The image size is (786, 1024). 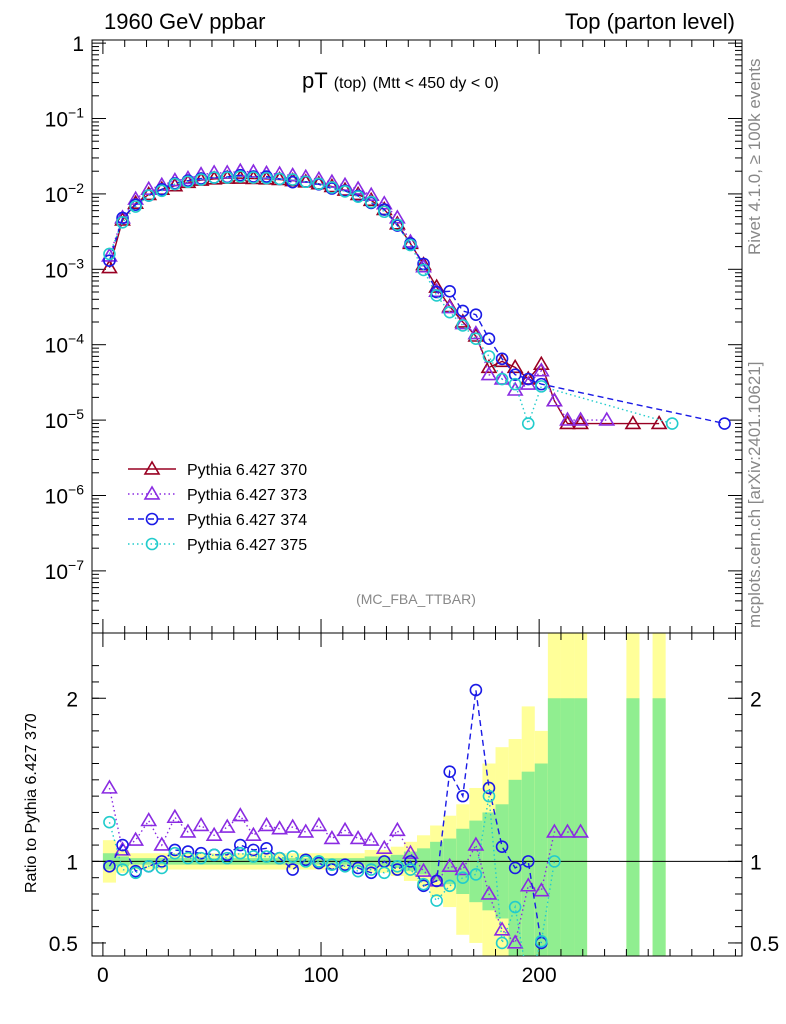 I want to click on legend-label-s375: Pythia 6.427 375, so click(x=247, y=545).